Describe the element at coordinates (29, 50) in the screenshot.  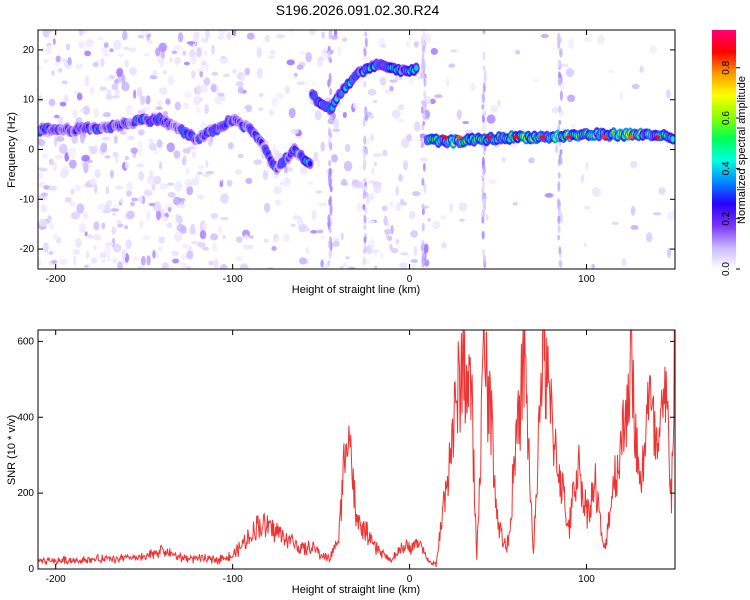
I see `spectrogram-y-tick-label: 20` at that location.